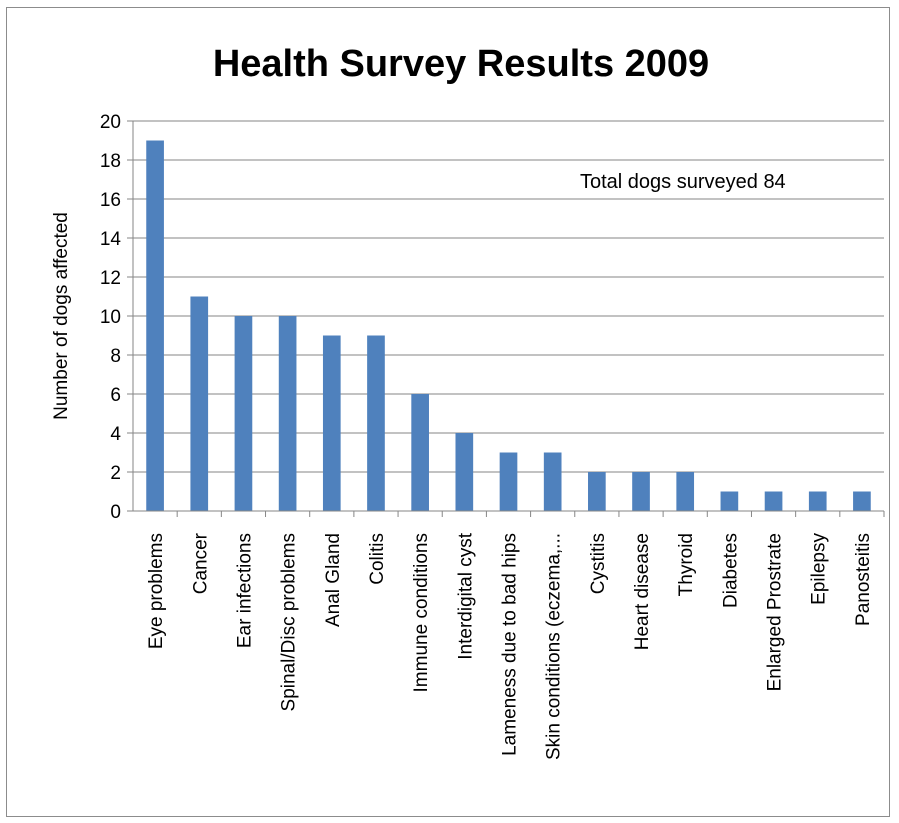  Describe the element at coordinates (461, 64) in the screenshot. I see `chart-title: Health Survey Results 2009` at that location.